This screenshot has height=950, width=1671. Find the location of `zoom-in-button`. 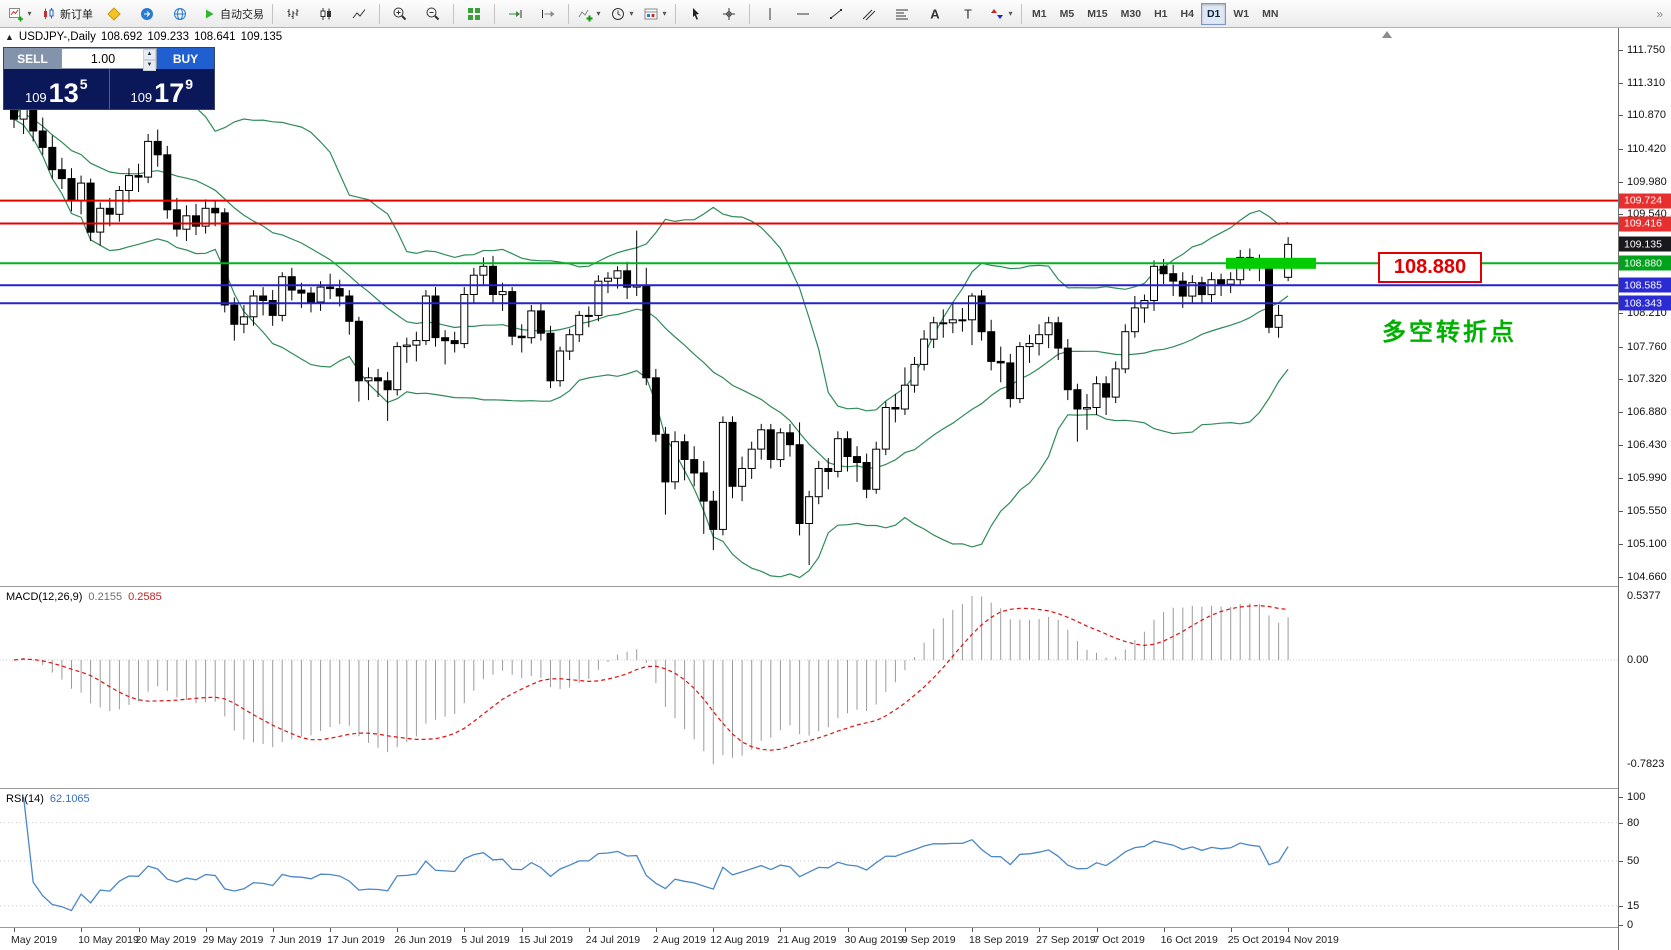

zoom-in-button is located at coordinates (400, 14).